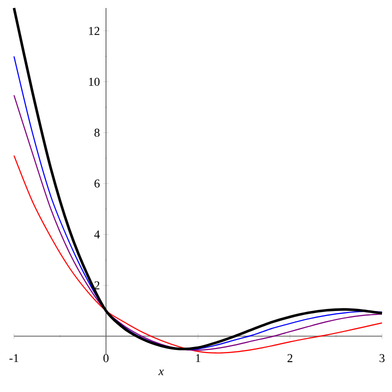 This screenshot has height=392, width=392. I want to click on y-tick-label: 12, so click(94, 30).